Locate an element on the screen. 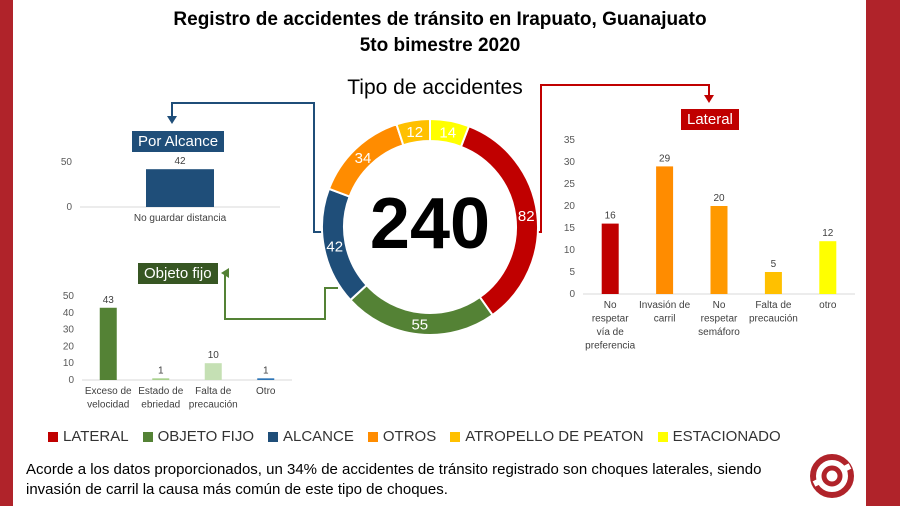 The image size is (900, 506). logo-icon is located at coordinates (832, 476).